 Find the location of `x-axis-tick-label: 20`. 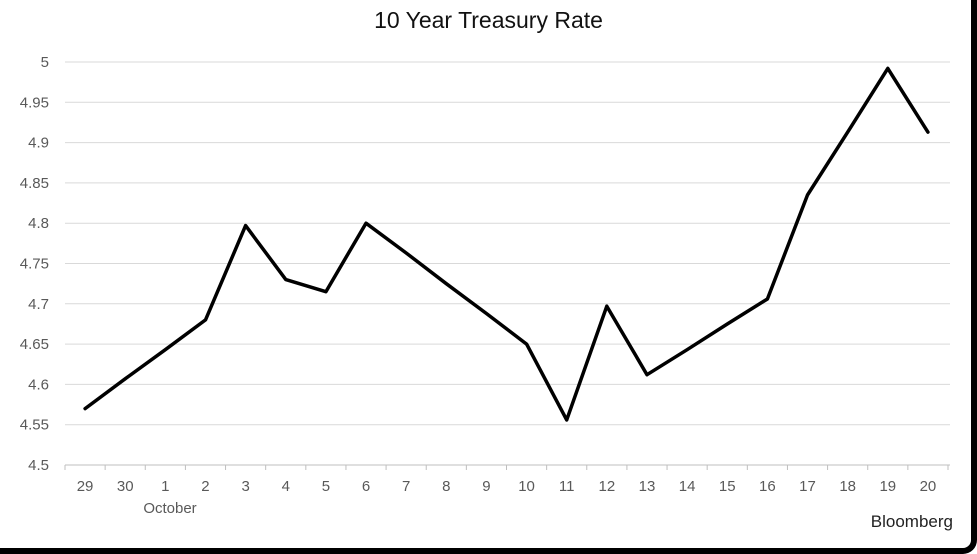

x-axis-tick-label: 20 is located at coordinates (928, 486).